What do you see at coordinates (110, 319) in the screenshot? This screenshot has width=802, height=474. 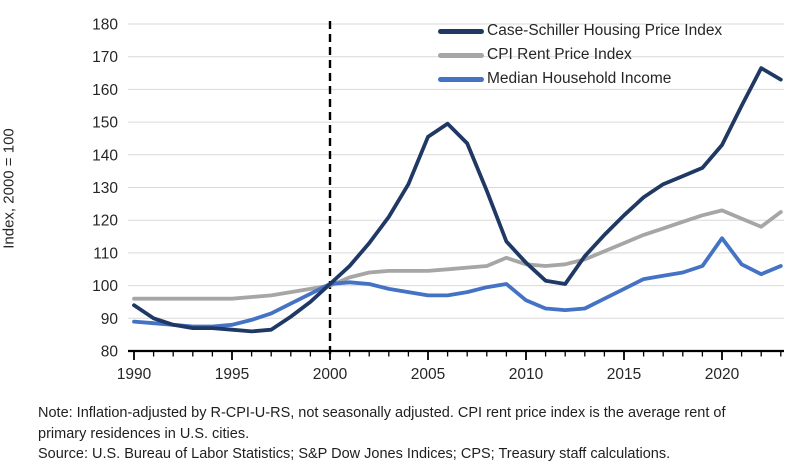 I see `y-tick-label: 90` at bounding box center [110, 319].